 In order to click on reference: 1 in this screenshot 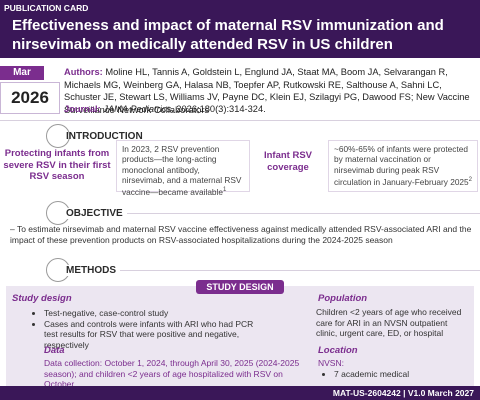, I will do `click(225, 190)`.